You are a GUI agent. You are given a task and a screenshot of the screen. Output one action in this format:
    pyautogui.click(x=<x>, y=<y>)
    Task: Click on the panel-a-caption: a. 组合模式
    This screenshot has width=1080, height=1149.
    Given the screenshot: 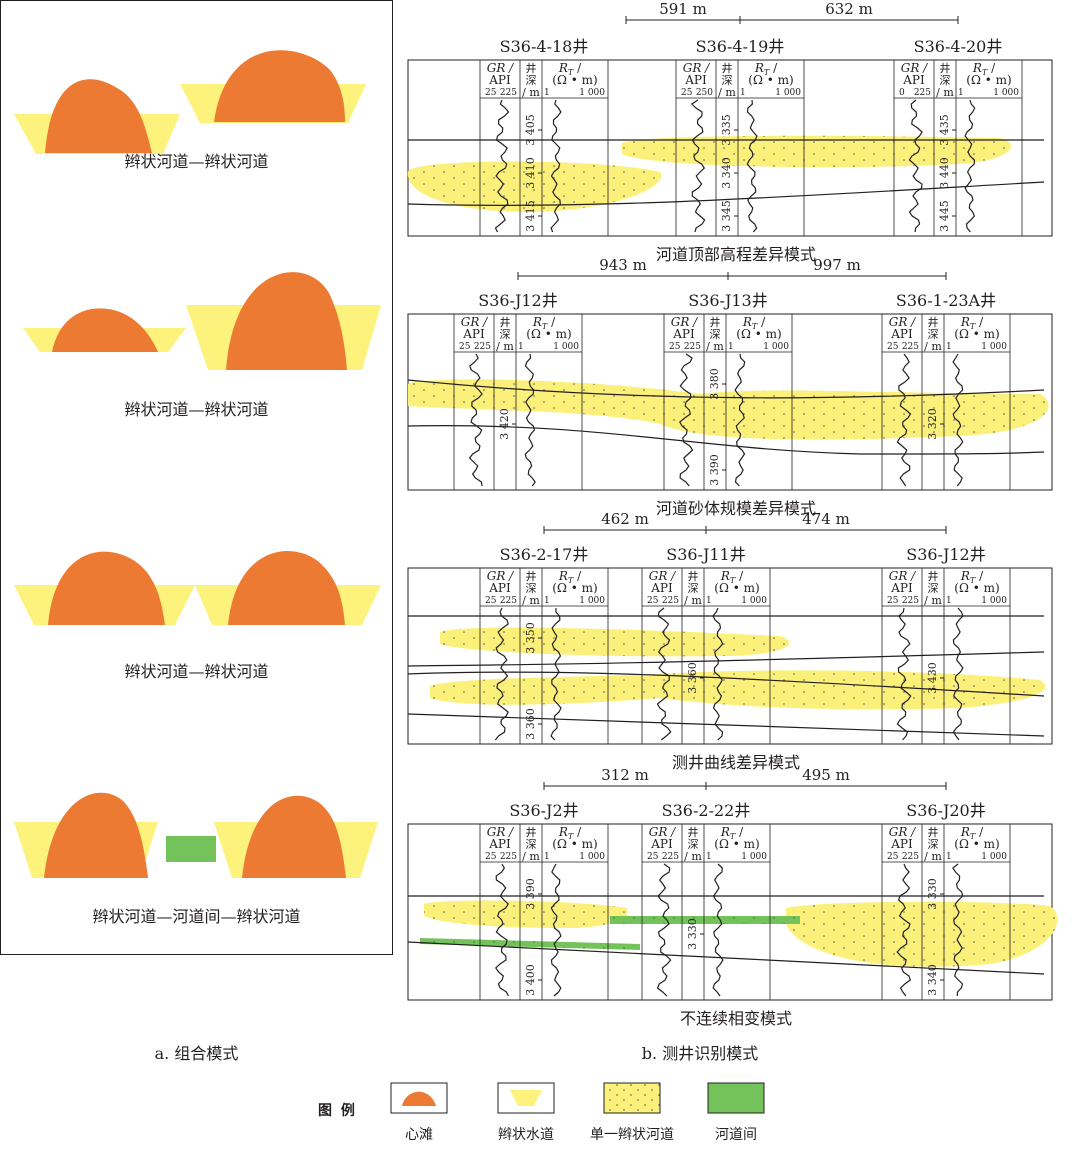 What is the action you would take?
    pyautogui.click(x=196, y=1053)
    